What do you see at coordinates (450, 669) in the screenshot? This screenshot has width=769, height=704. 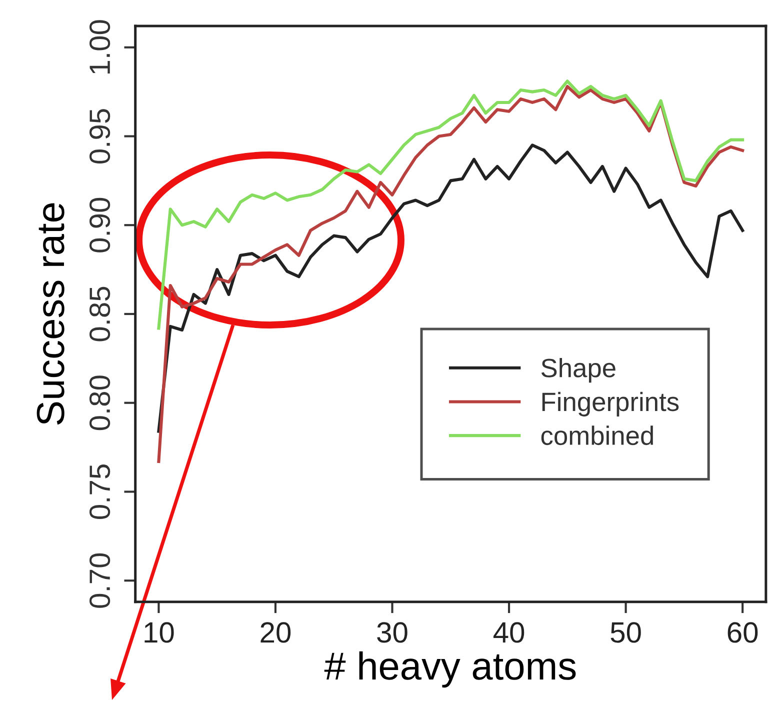 I see `x-axis-title: # heavy atoms` at bounding box center [450, 669].